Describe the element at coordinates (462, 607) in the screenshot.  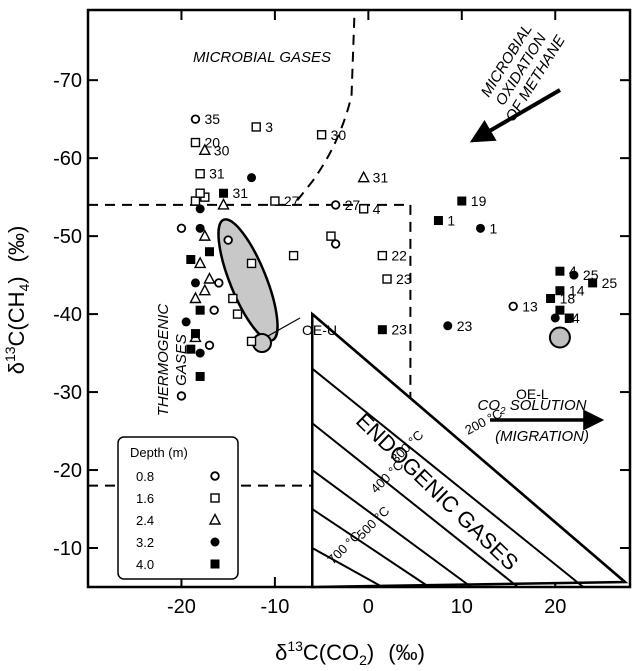
I see `x-tick-label: 10` at that location.